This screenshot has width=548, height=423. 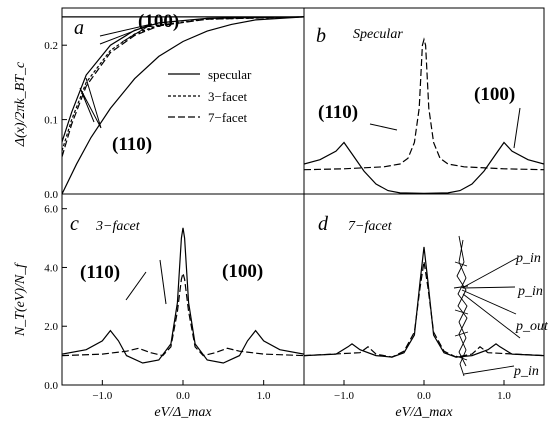 I want to click on panel-b-annotation-100: (100), so click(x=494, y=94).